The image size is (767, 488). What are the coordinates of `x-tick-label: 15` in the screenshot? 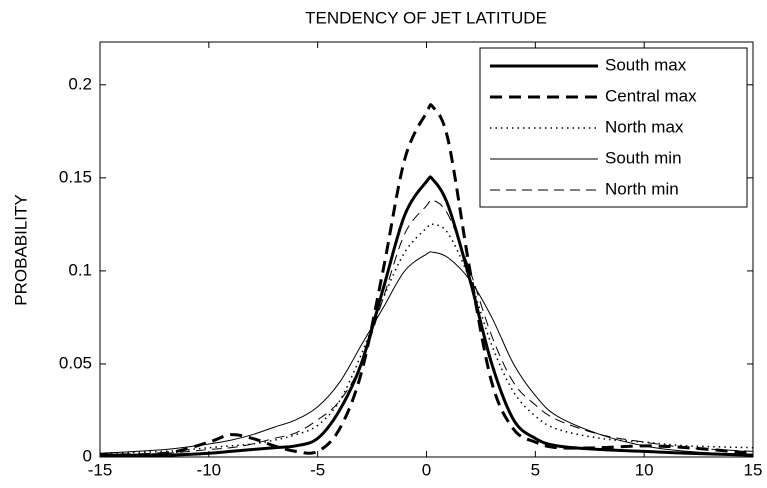 It's located at (753, 469).